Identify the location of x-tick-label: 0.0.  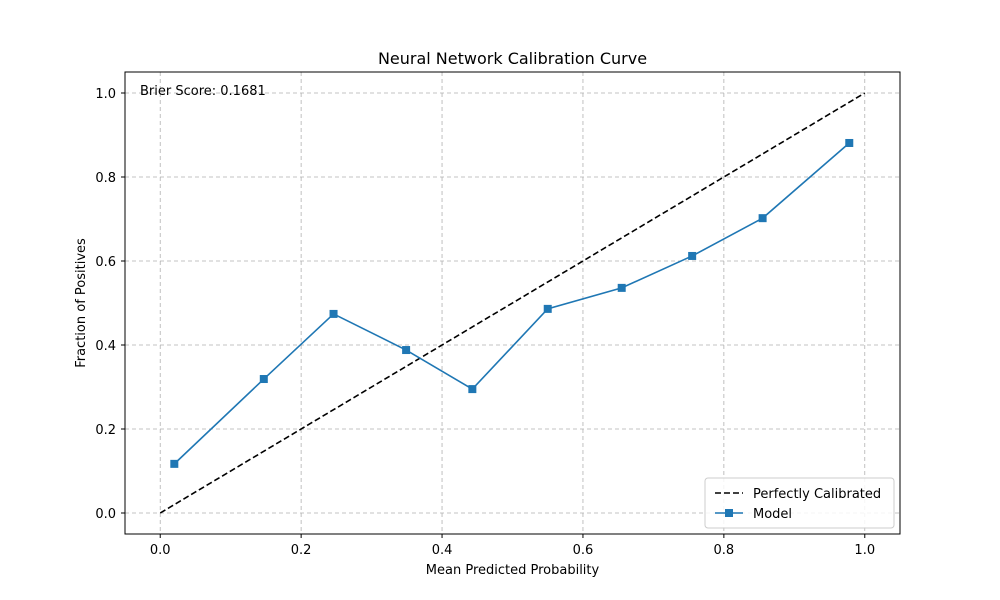
(160, 550).